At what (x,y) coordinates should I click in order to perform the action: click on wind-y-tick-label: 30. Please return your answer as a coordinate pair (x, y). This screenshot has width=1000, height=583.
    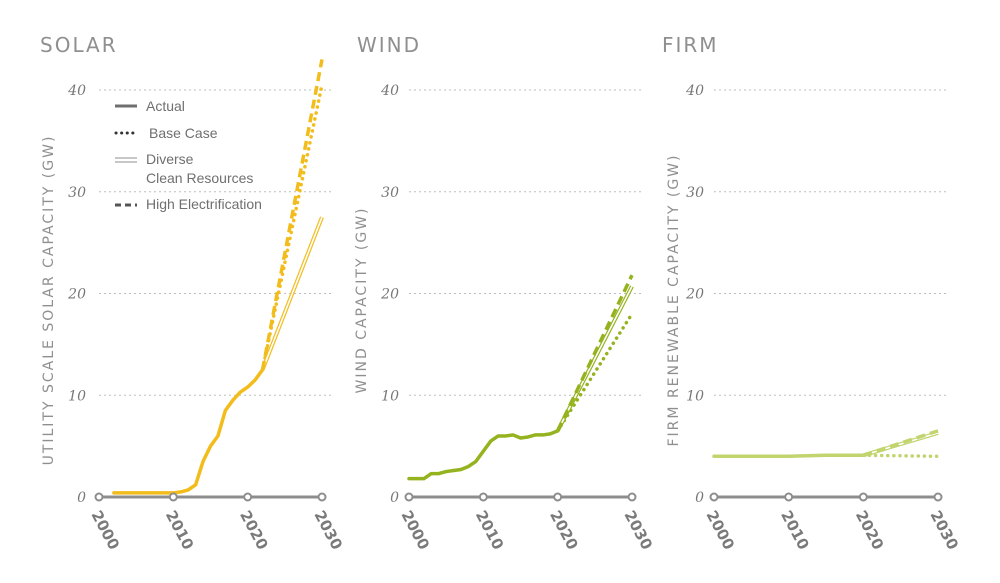
    Looking at the image, I should click on (390, 193).